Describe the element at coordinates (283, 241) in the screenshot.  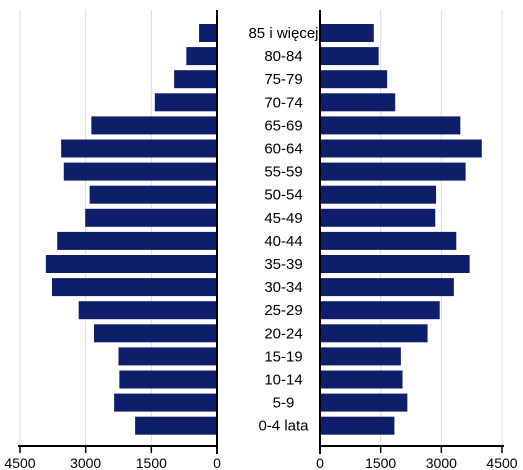
I see `age-group-label: 40-44` at that location.